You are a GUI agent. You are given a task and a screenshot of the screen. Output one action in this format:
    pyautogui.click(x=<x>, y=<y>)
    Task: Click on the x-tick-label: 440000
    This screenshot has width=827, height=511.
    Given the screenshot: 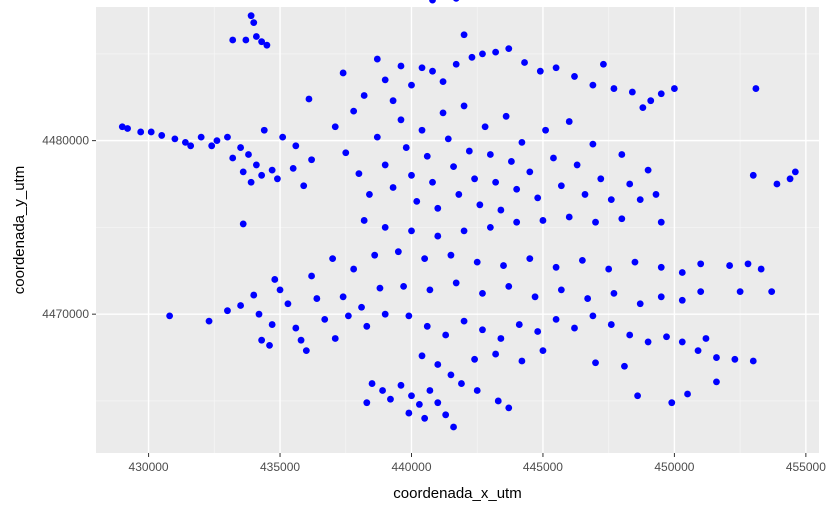 What is the action you would take?
    pyautogui.click(x=411, y=467)
    